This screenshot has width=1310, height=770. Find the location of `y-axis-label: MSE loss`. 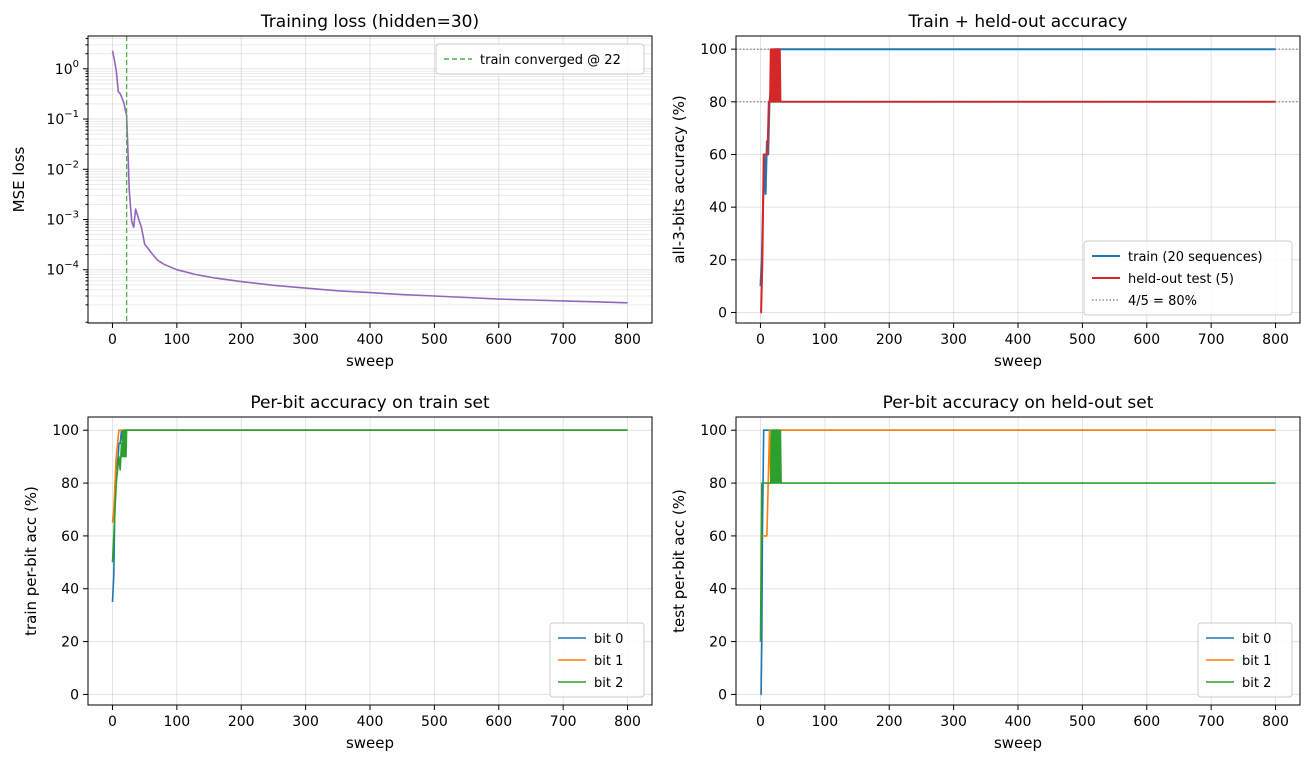

y-axis-label: MSE loss is located at coordinates (19, 179).